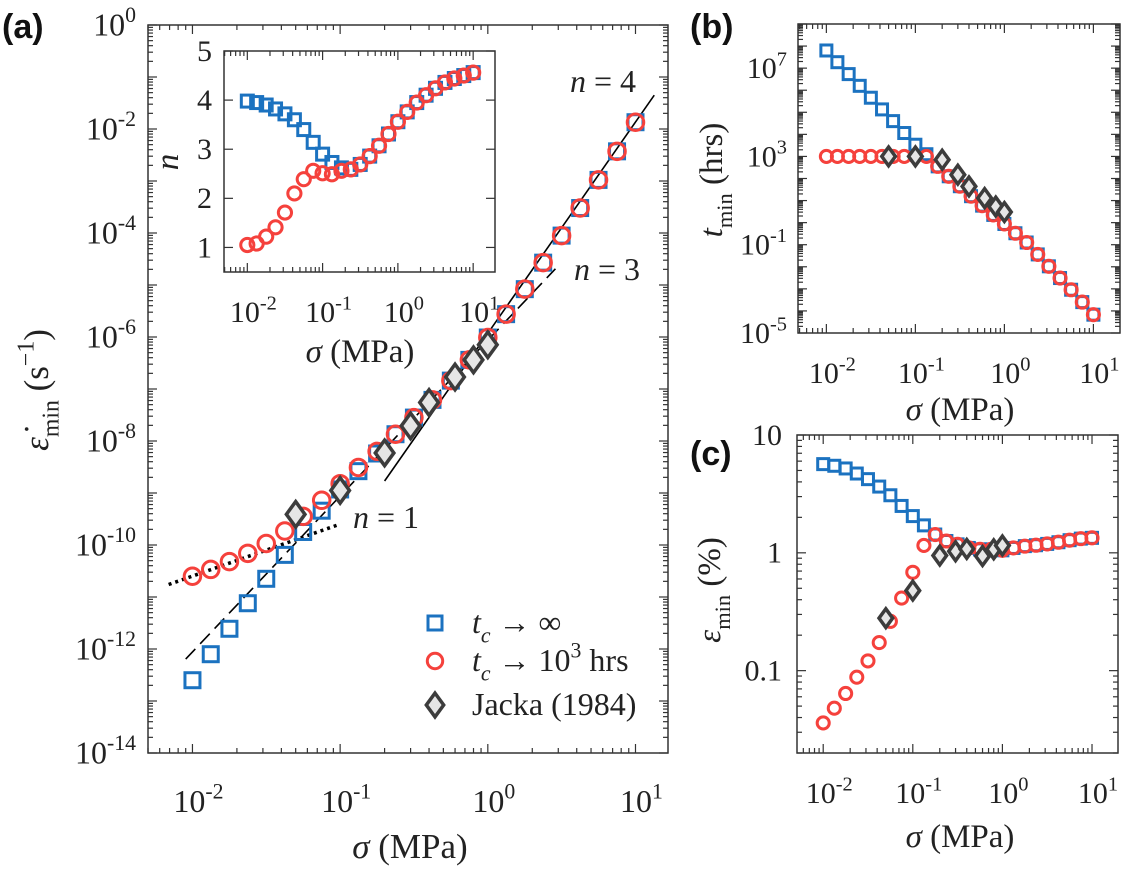  What do you see at coordinates (105, 750) in the screenshot?
I see `tick-label: 10⁻¹⁴` at bounding box center [105, 750].